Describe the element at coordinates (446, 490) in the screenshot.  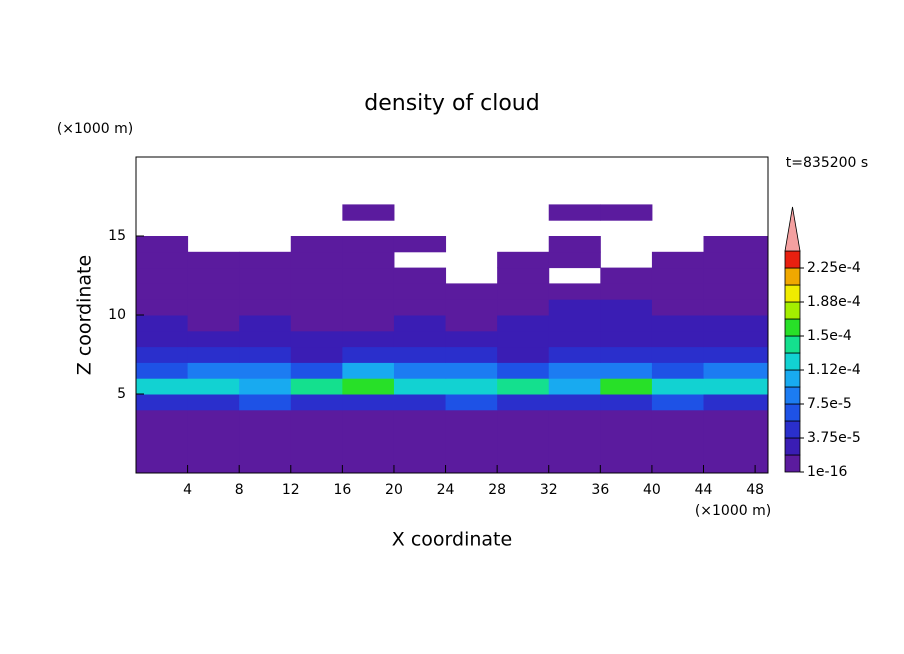
I see `x-tick-label: 24` at that location.